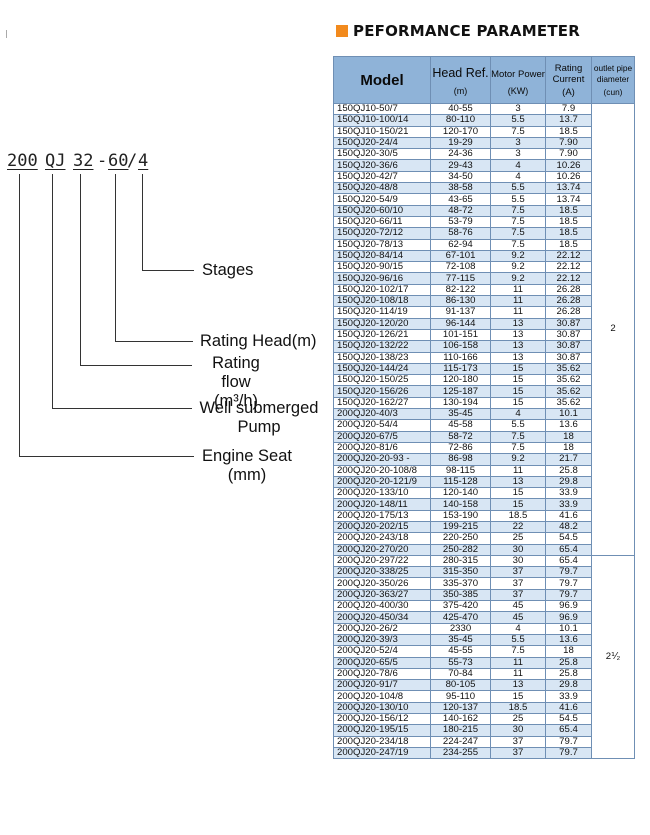 This screenshot has height=835, width=650. What do you see at coordinates (484, 335) in the screenshot?
I see `table-row: 150QJ20-126/21 101-151 13 30.87` at bounding box center [484, 335].